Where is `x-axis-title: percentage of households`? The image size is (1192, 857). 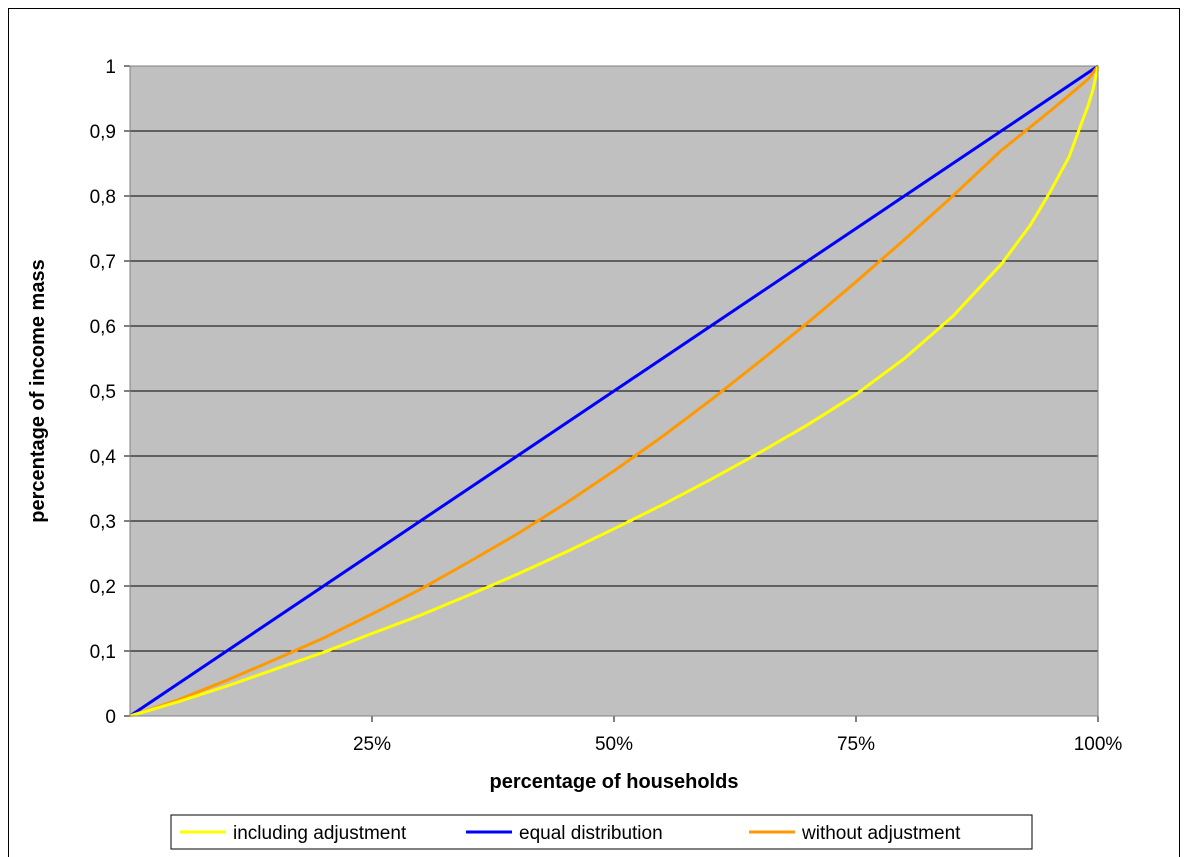 x-axis-title: percentage of households is located at coordinates (614, 782).